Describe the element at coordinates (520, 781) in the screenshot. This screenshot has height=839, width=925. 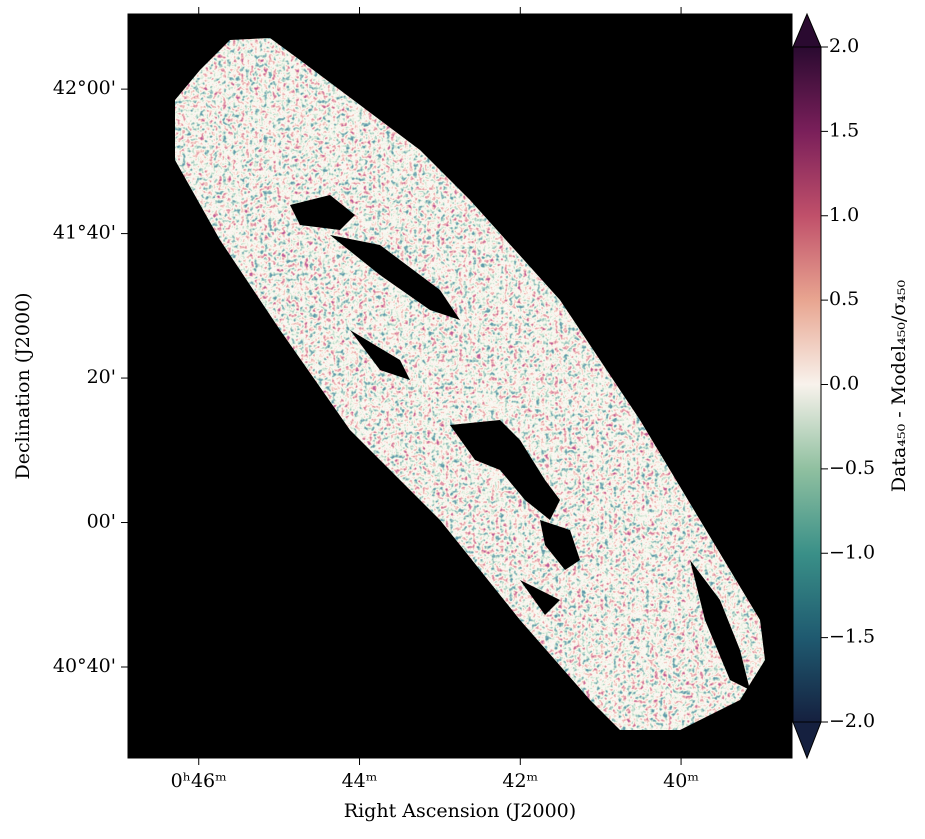
I see `x-tick-label: 42ᵐ` at that location.